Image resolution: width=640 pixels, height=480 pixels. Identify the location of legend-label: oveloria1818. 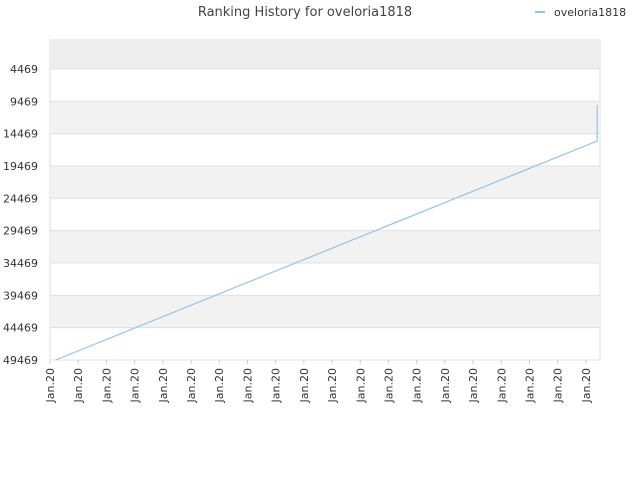
(590, 12).